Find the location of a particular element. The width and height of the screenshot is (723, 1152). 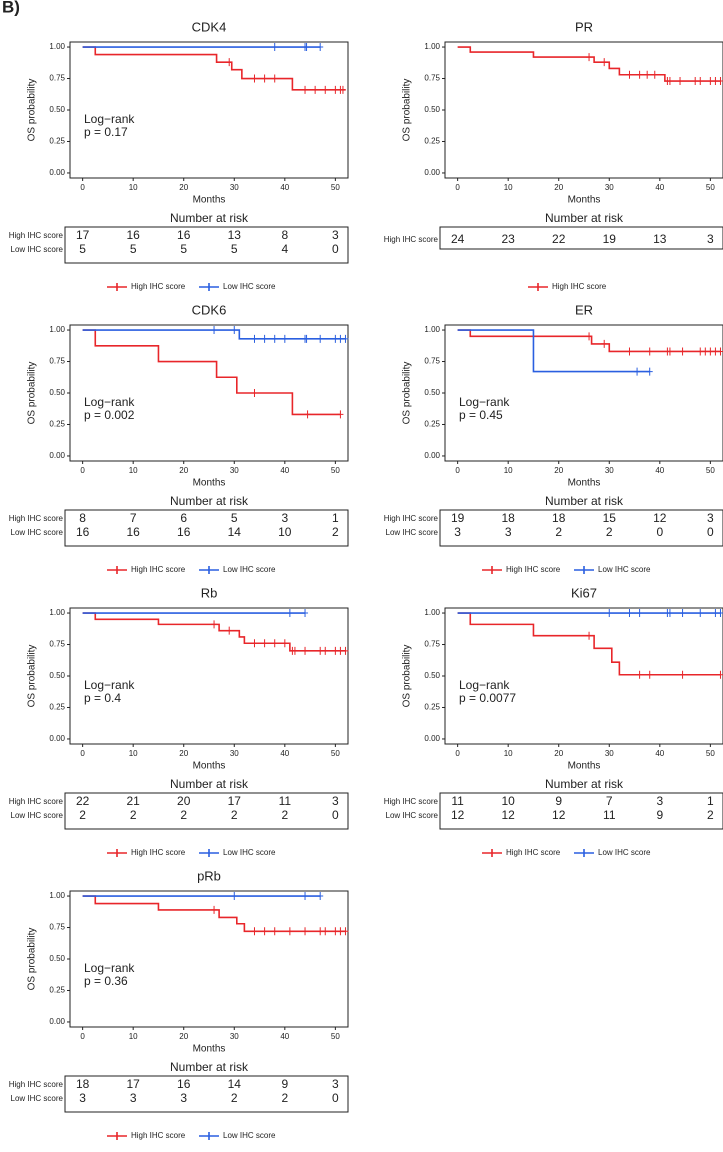

risk-count: 10 is located at coordinates (285, 532).